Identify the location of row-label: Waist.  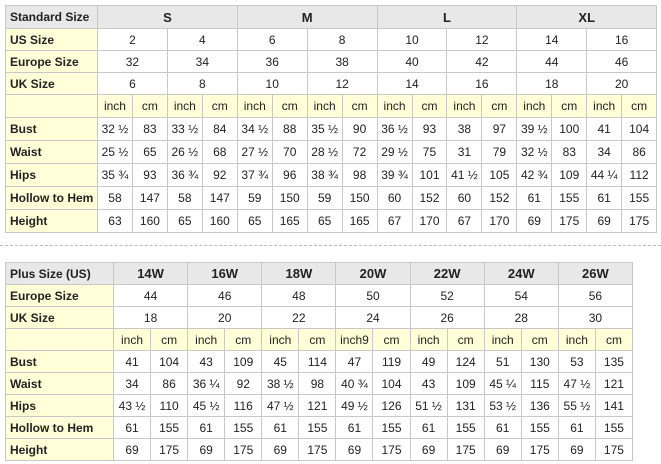
(59, 383).